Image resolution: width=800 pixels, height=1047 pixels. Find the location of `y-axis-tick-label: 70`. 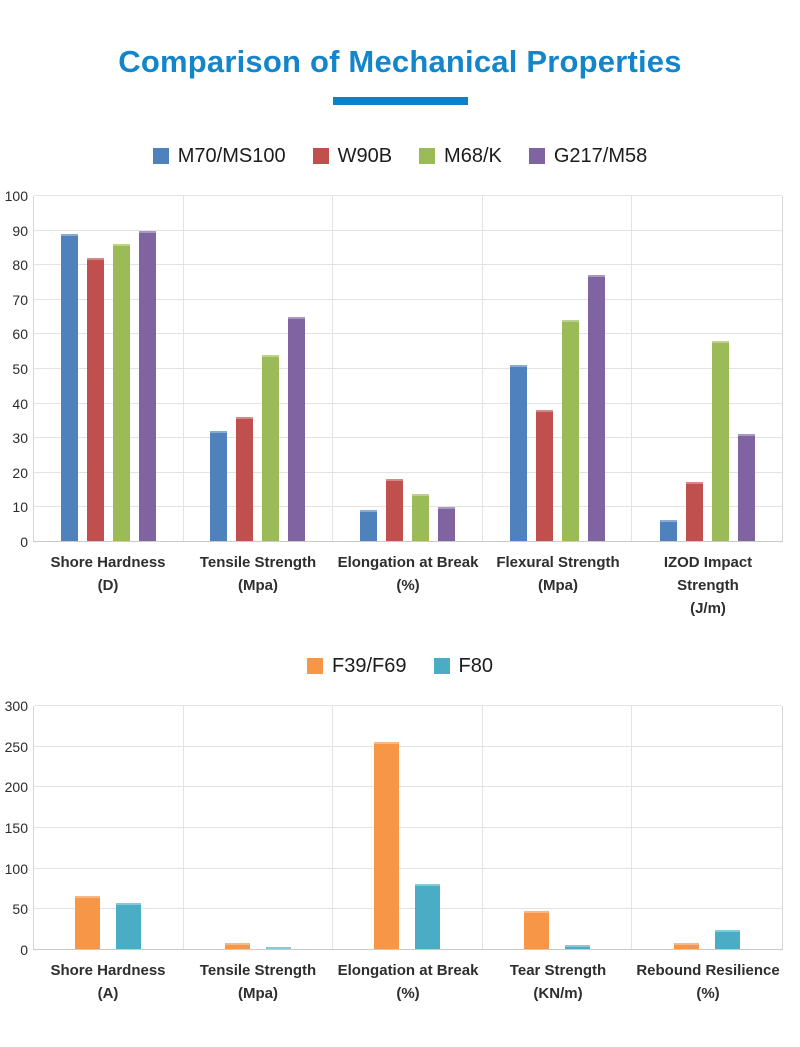

y-axis-tick-label: 70 is located at coordinates (20, 299).